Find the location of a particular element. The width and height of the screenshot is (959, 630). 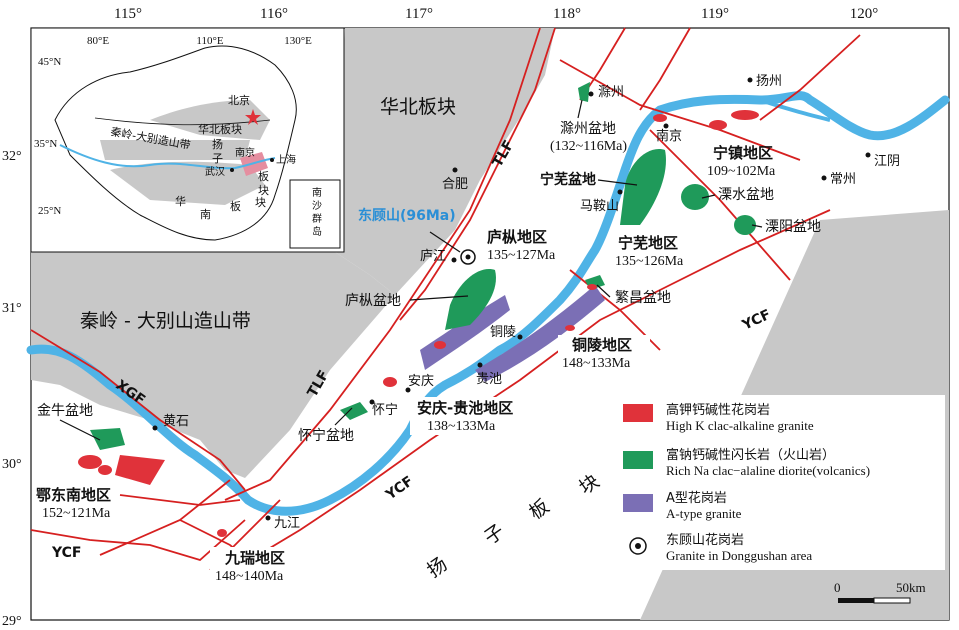

basin-chuzhou: 滁州盆地 is located at coordinates (588, 129).